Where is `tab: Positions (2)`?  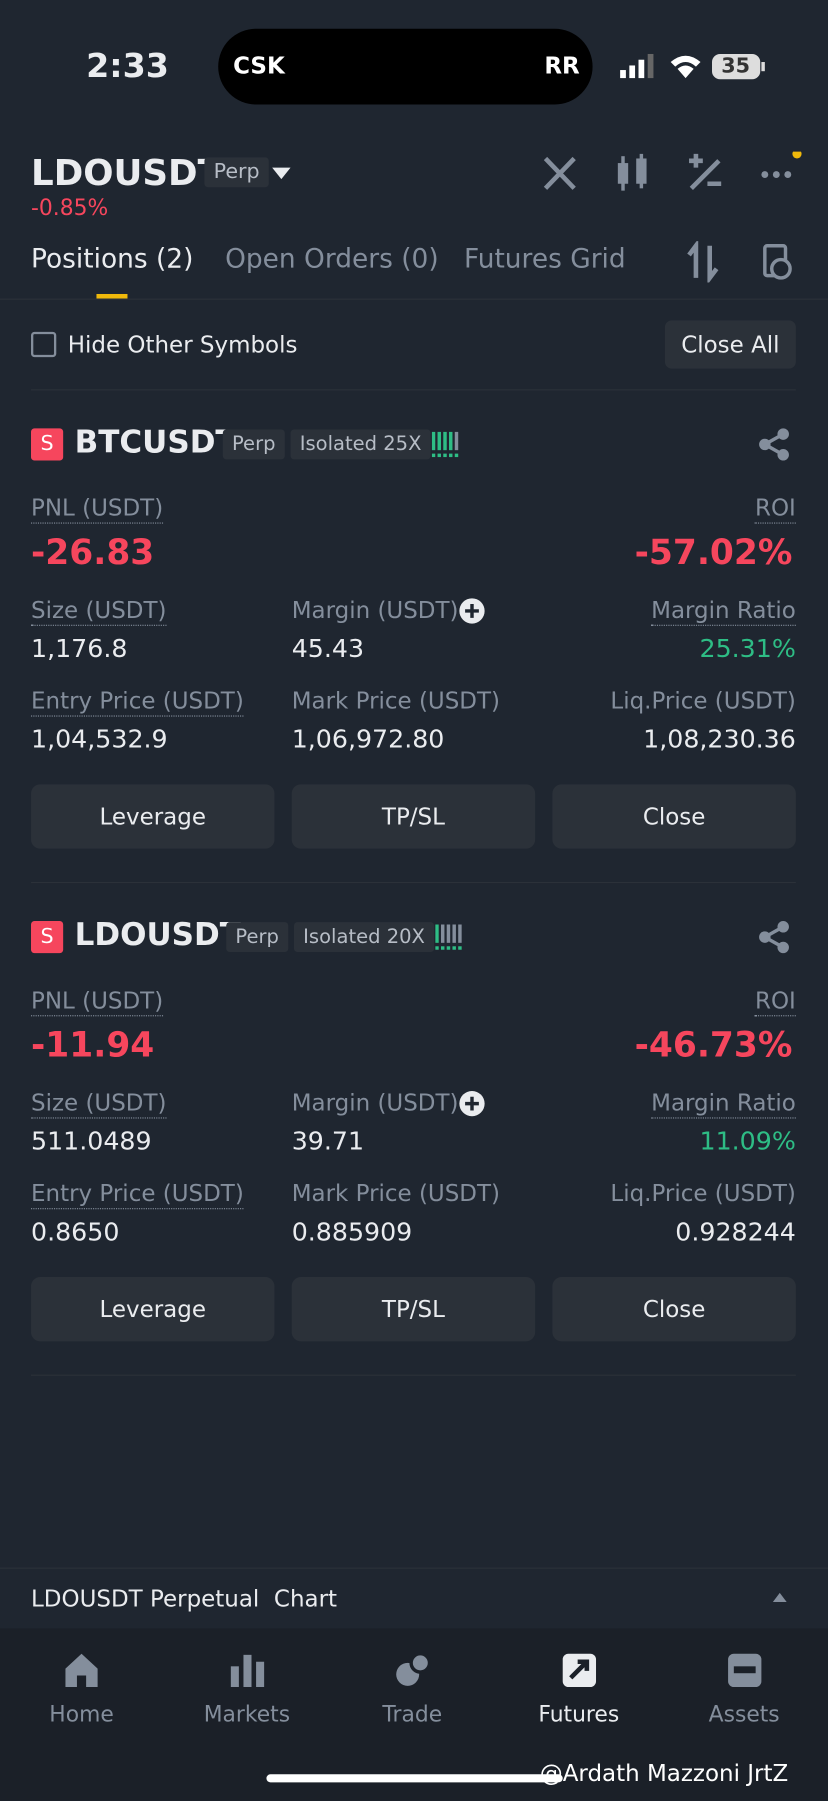 tab: Positions (2) is located at coordinates (112, 259).